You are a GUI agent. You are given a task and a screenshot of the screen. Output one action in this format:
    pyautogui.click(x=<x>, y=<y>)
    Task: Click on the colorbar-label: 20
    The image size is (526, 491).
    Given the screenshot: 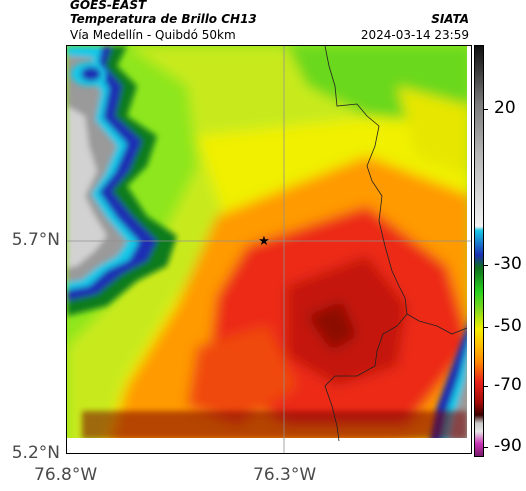 What is the action you would take?
    pyautogui.click(x=505, y=108)
    